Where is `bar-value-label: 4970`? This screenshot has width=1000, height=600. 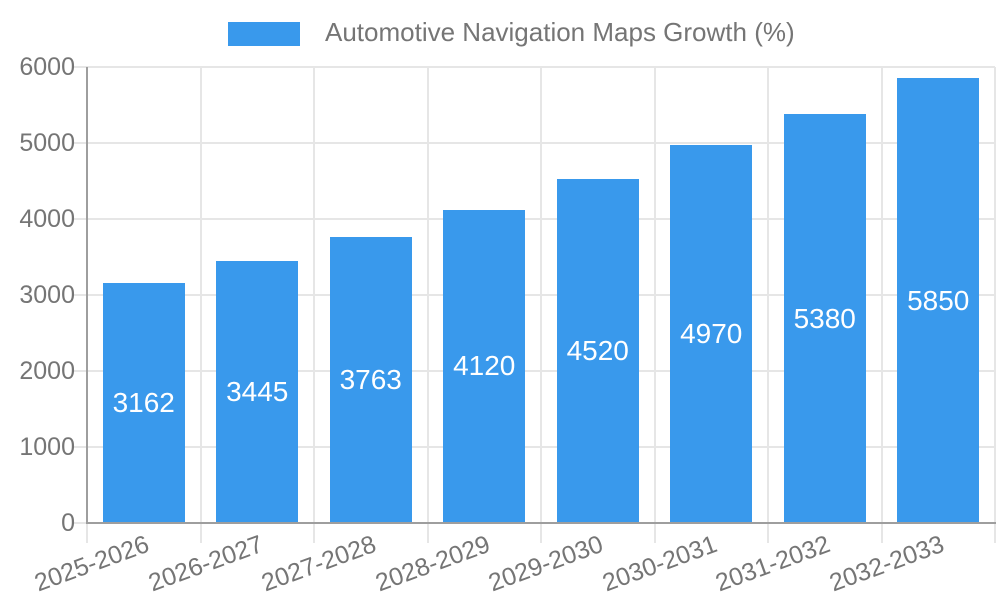
bar-value-label: 4970 is located at coordinates (711, 334).